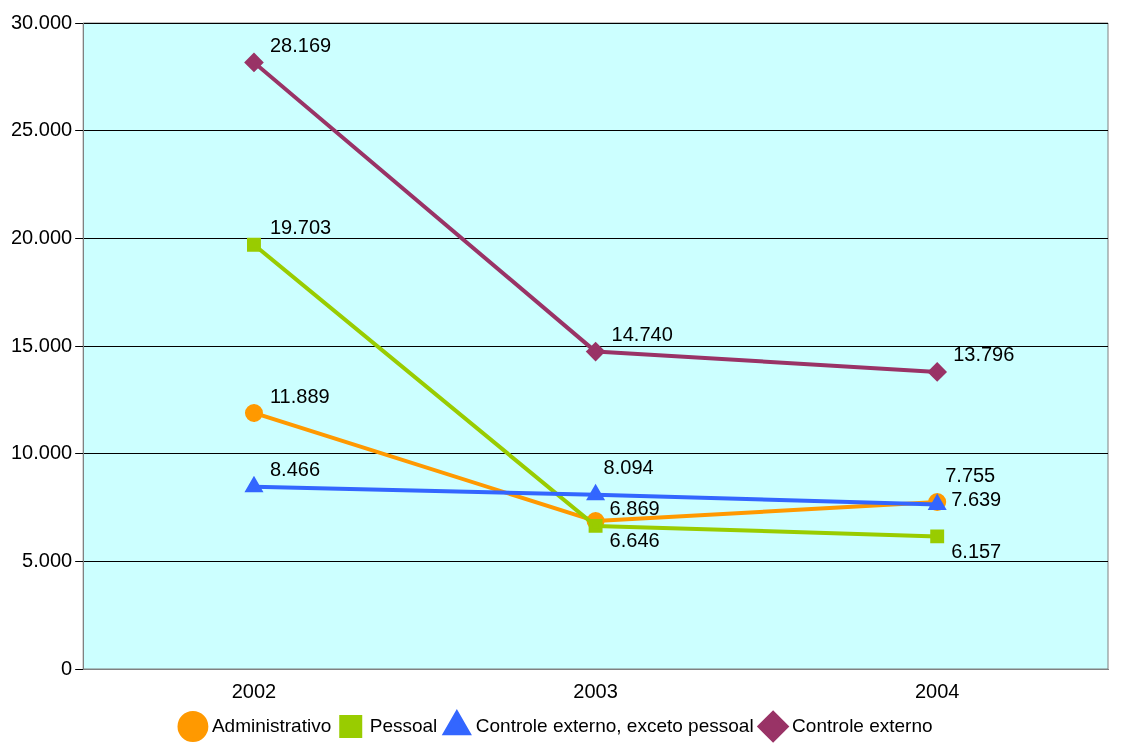  Describe the element at coordinates (642, 334) in the screenshot. I see `data-label: 14.740` at that location.